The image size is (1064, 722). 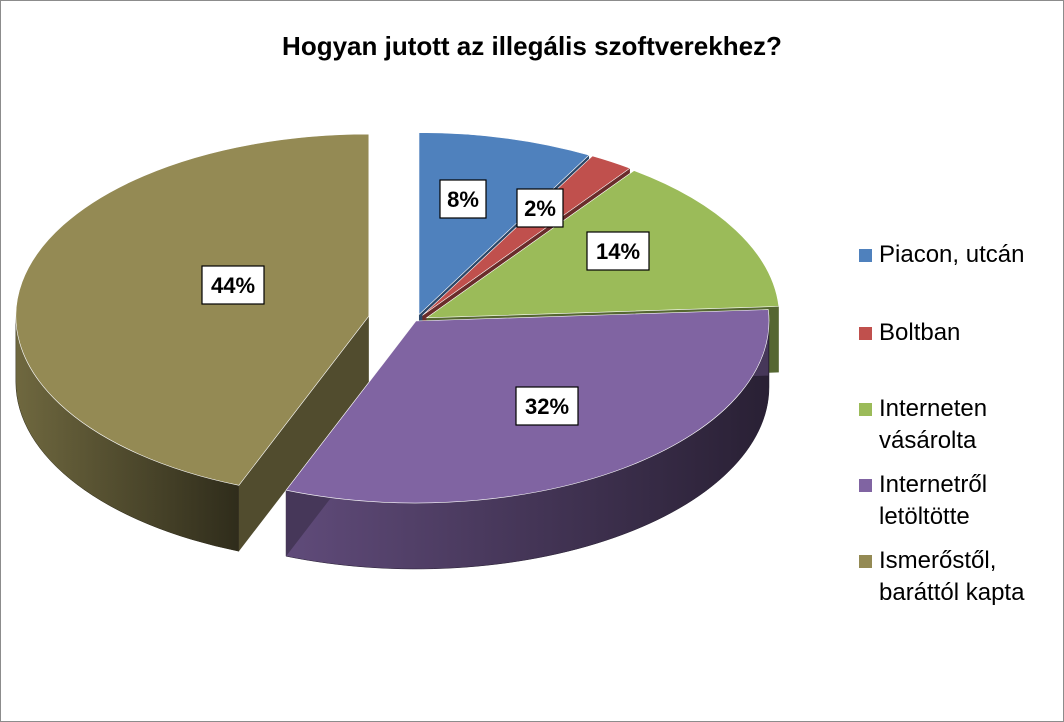 I want to click on legend-label: Piacon, utcán, so click(x=952, y=254).